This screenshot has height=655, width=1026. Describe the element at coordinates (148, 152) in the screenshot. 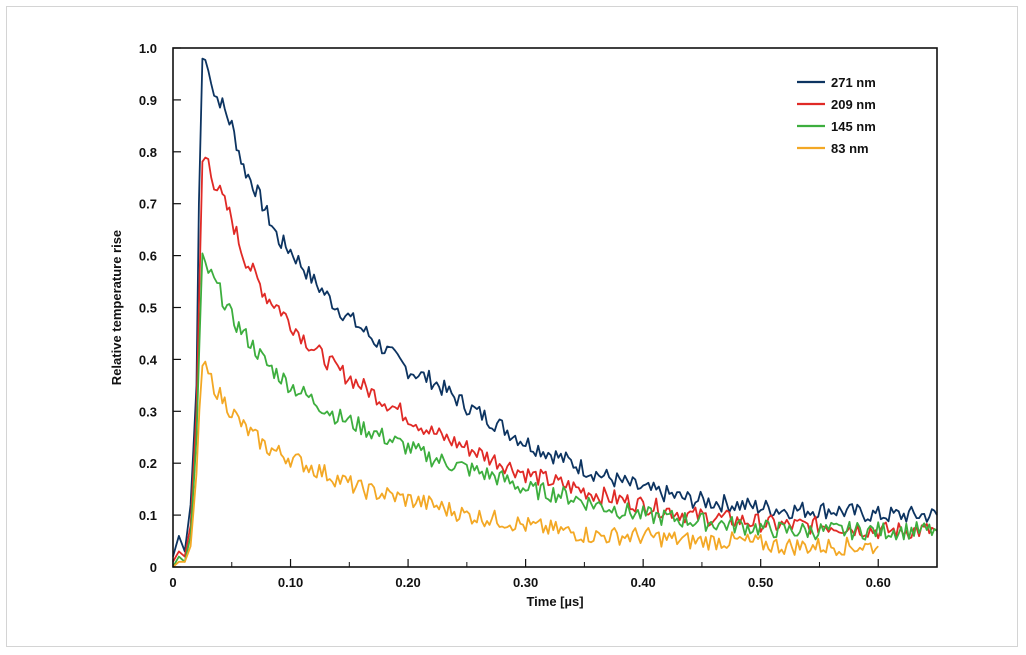

I see `y-tick-label: 0.8` at that location.